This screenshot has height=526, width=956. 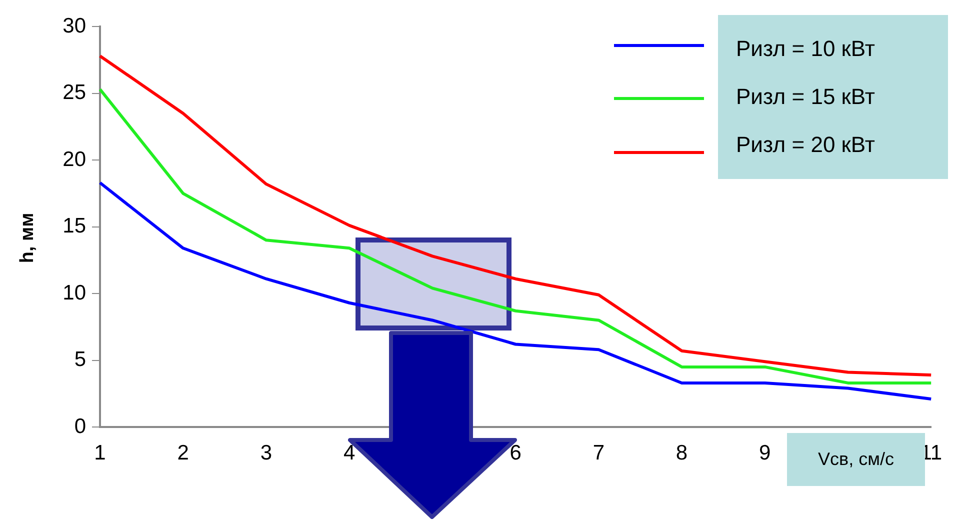 What do you see at coordinates (682, 452) in the screenshot?
I see `x-tick-label: 8` at bounding box center [682, 452].